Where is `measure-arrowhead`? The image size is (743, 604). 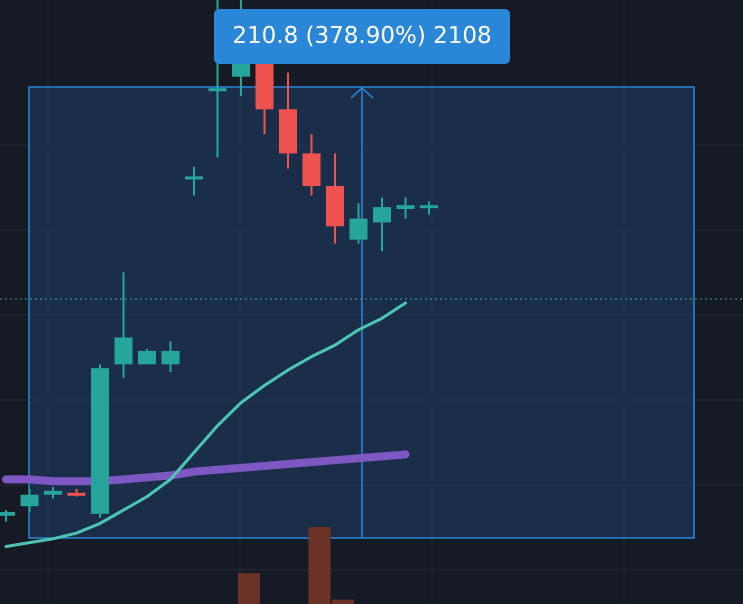 measure-arrowhead is located at coordinates (362, 92).